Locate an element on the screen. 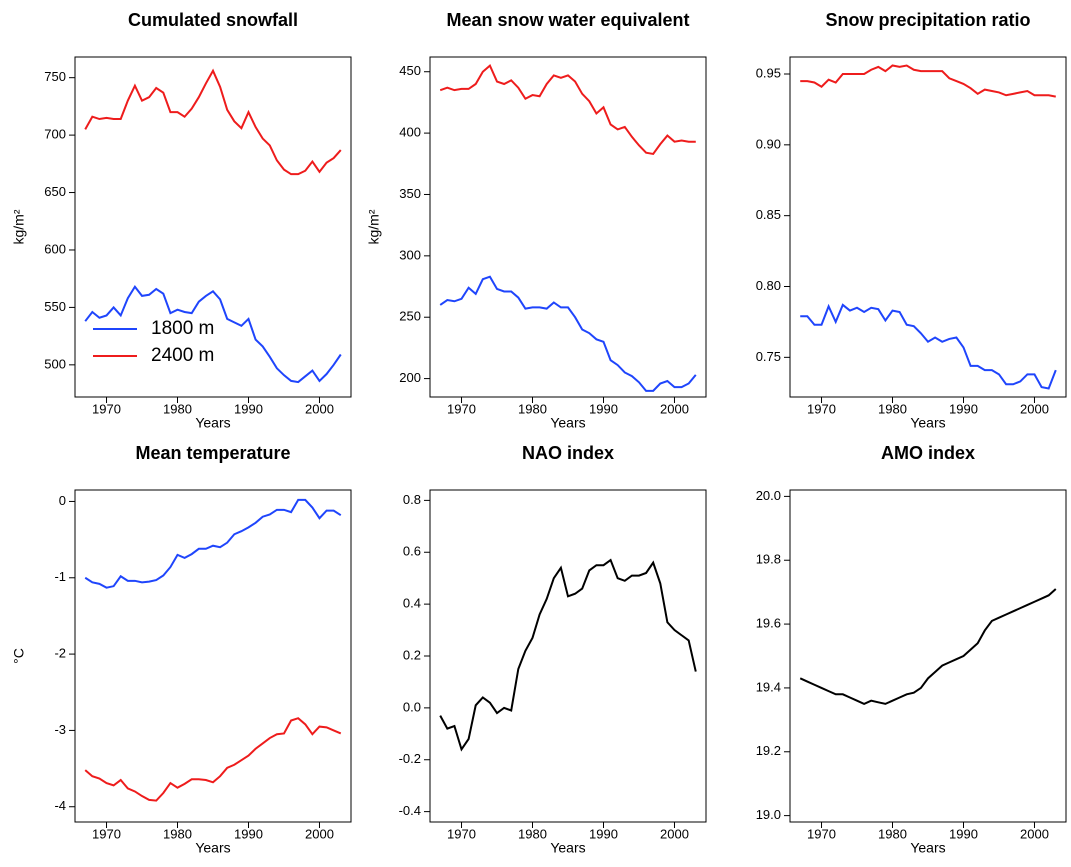  panel-title: Mean temperature is located at coordinates (212, 453).